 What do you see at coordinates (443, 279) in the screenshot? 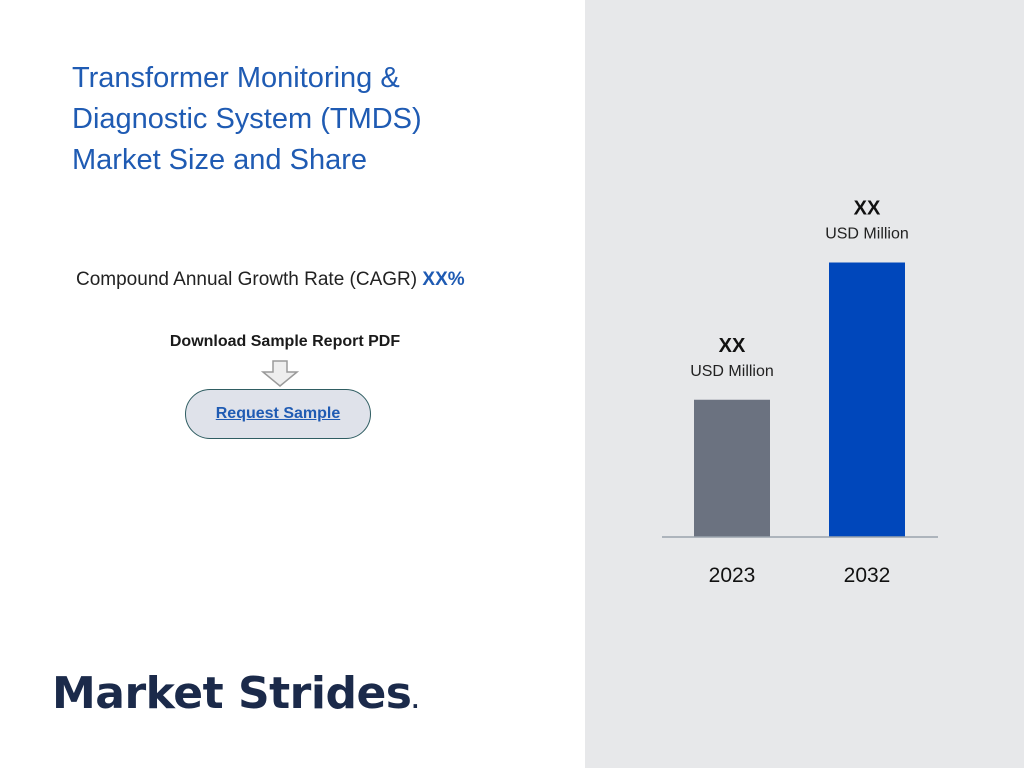
I see `cagr-value: XX%` at bounding box center [443, 279].